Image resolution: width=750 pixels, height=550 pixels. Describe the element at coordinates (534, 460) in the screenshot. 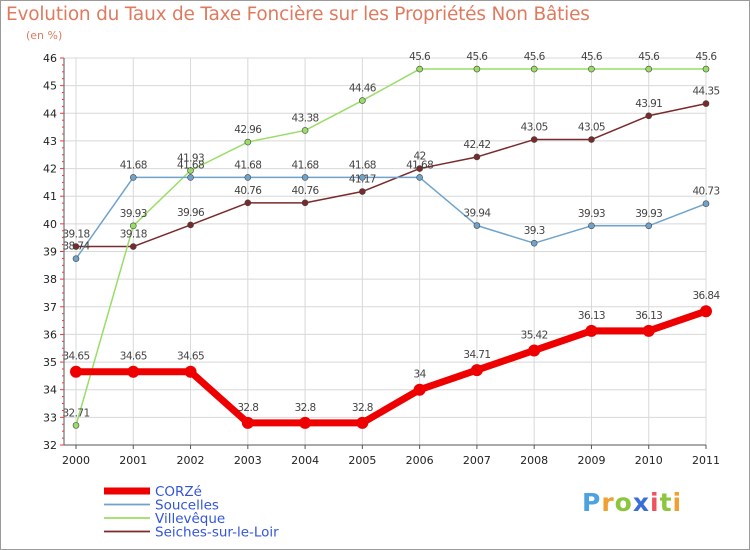

I see `x-tick-label: 2008` at that location.